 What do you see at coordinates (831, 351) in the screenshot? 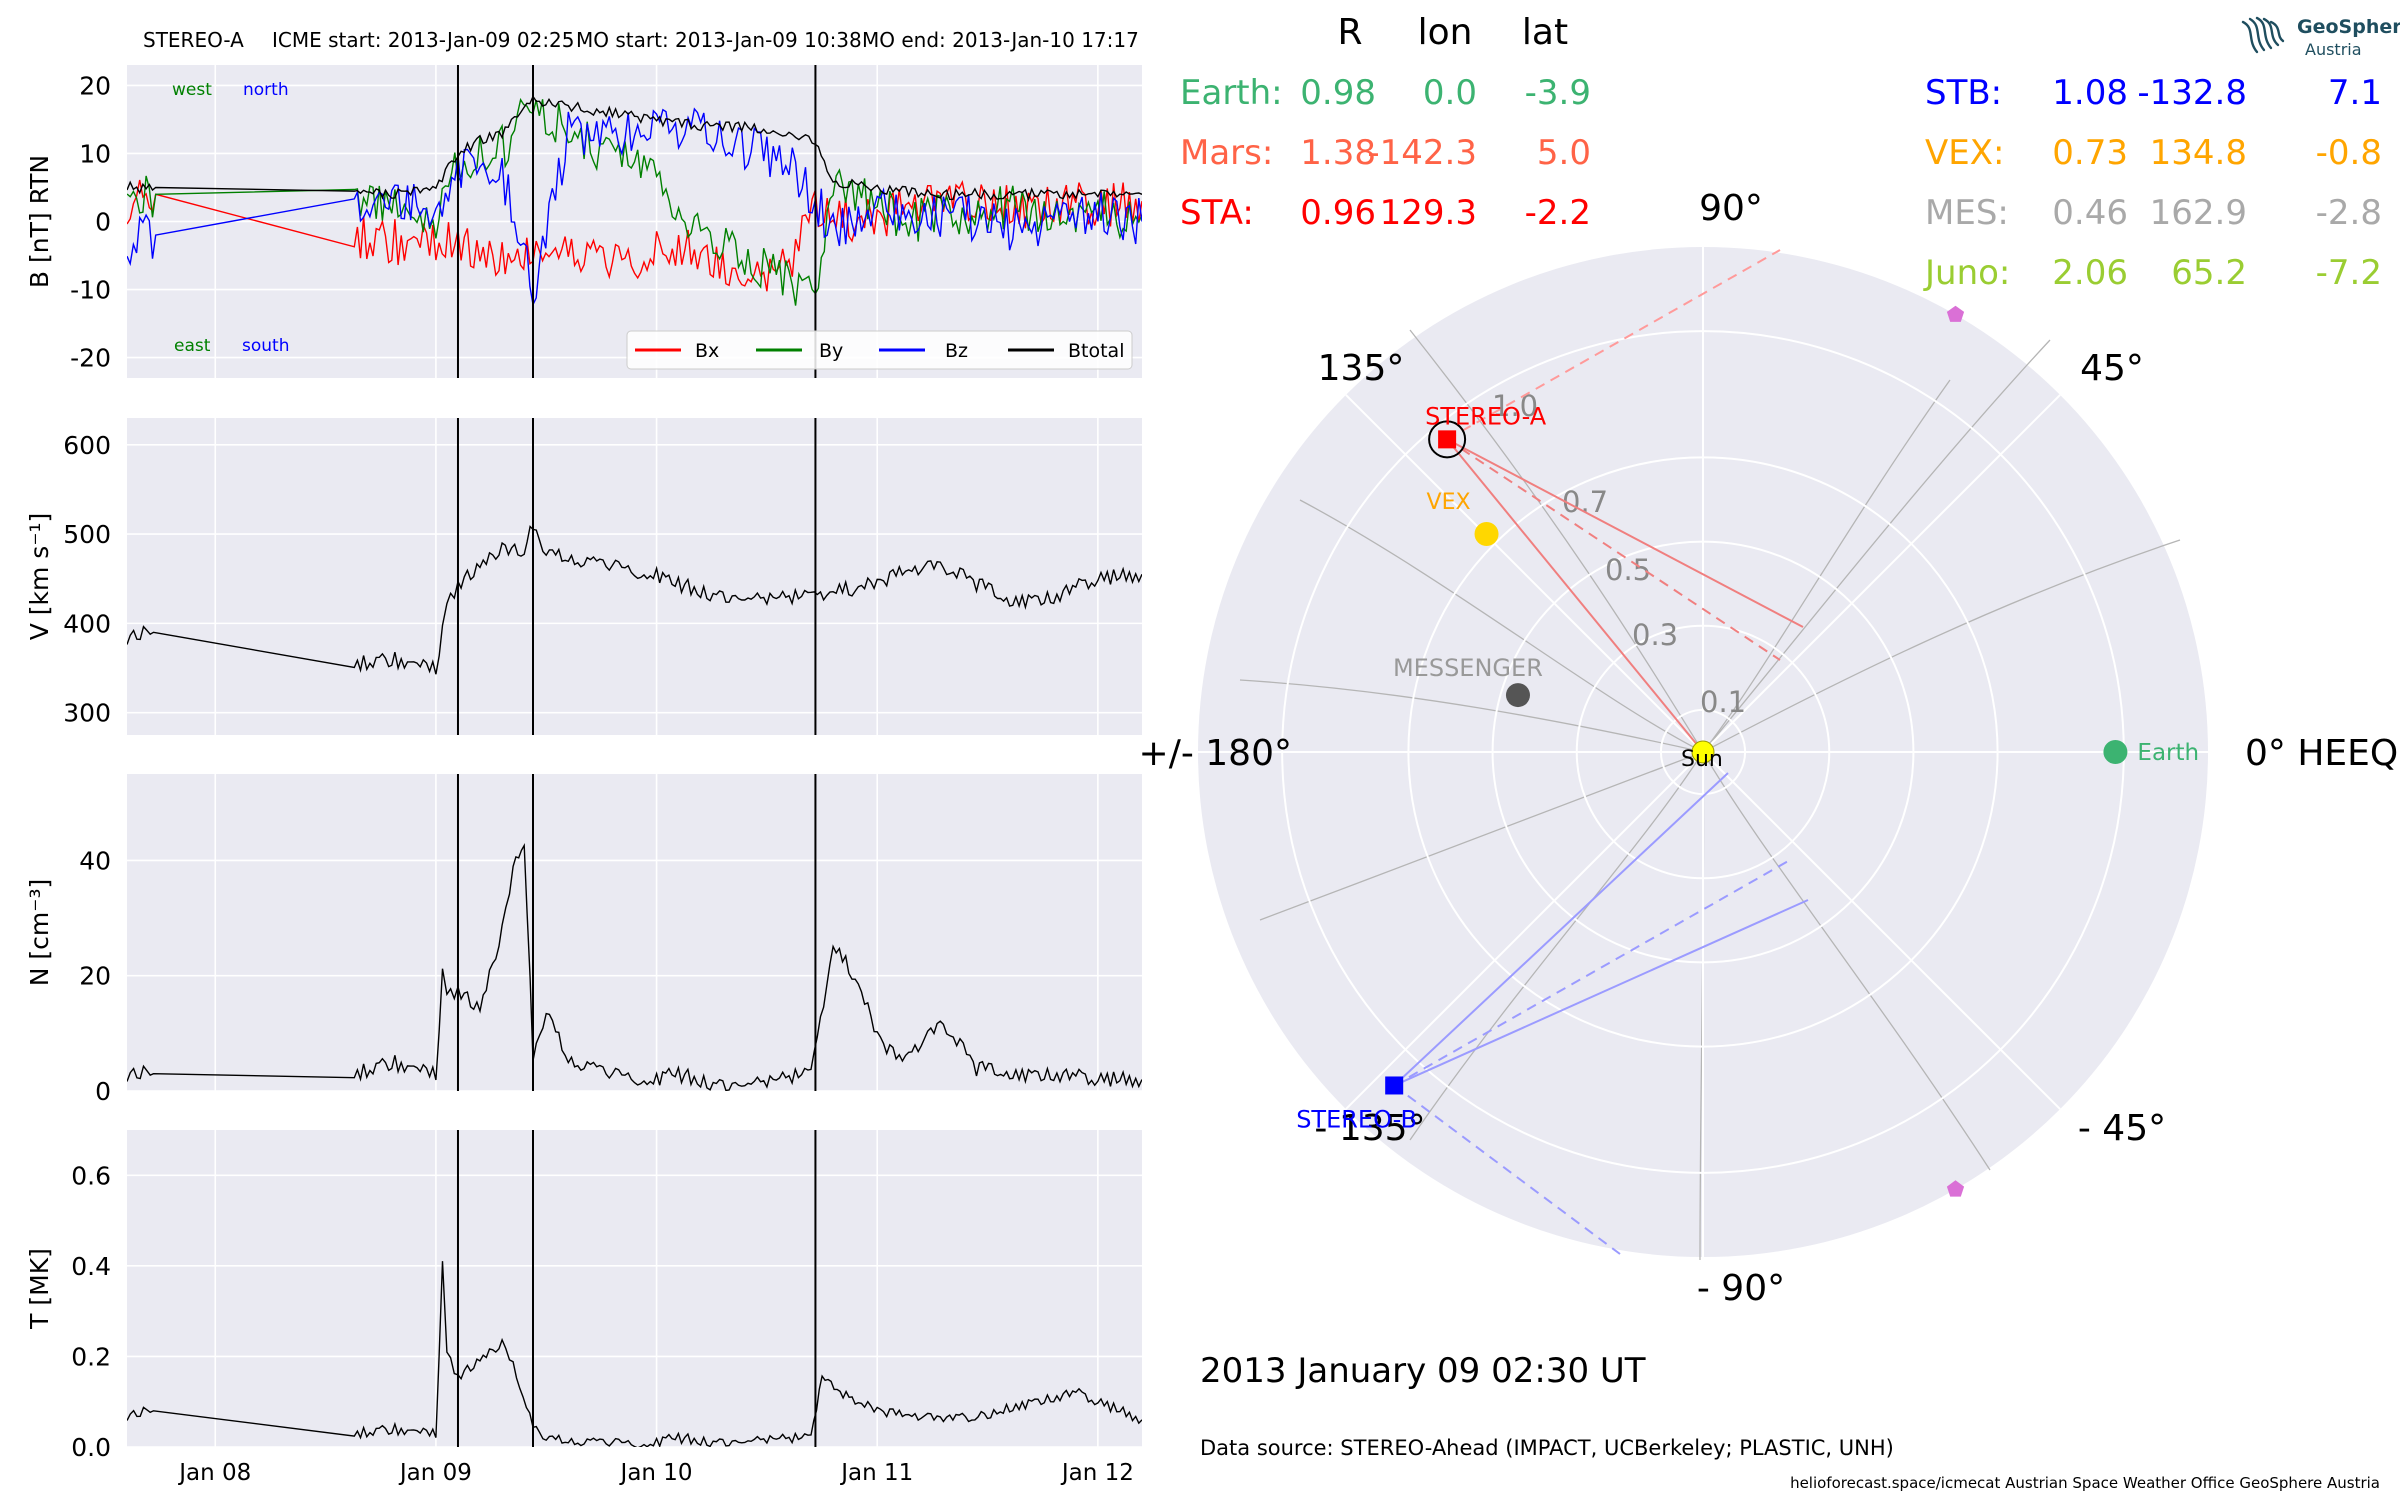
I see `legend-by-label: By` at bounding box center [831, 351].